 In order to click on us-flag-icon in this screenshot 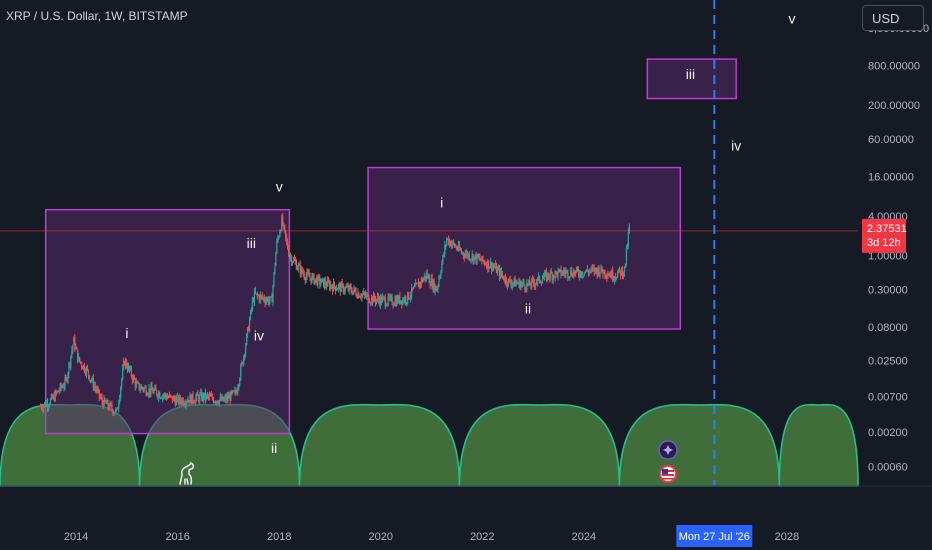, I will do `click(668, 474)`.